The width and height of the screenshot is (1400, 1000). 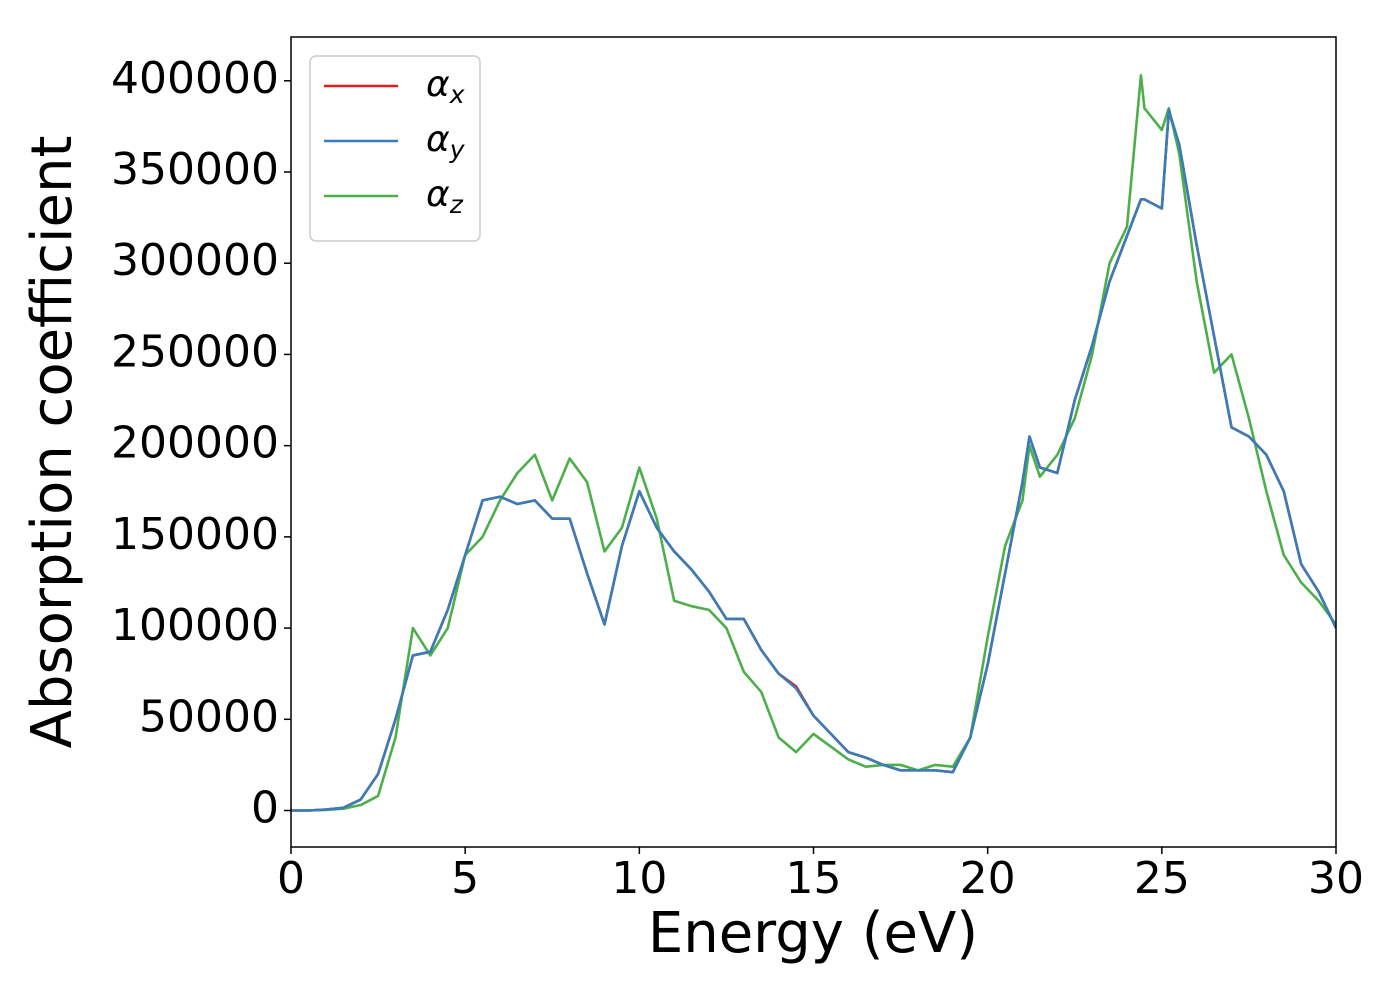 What do you see at coordinates (814, 878) in the screenshot?
I see `x-tick-label: 15` at bounding box center [814, 878].